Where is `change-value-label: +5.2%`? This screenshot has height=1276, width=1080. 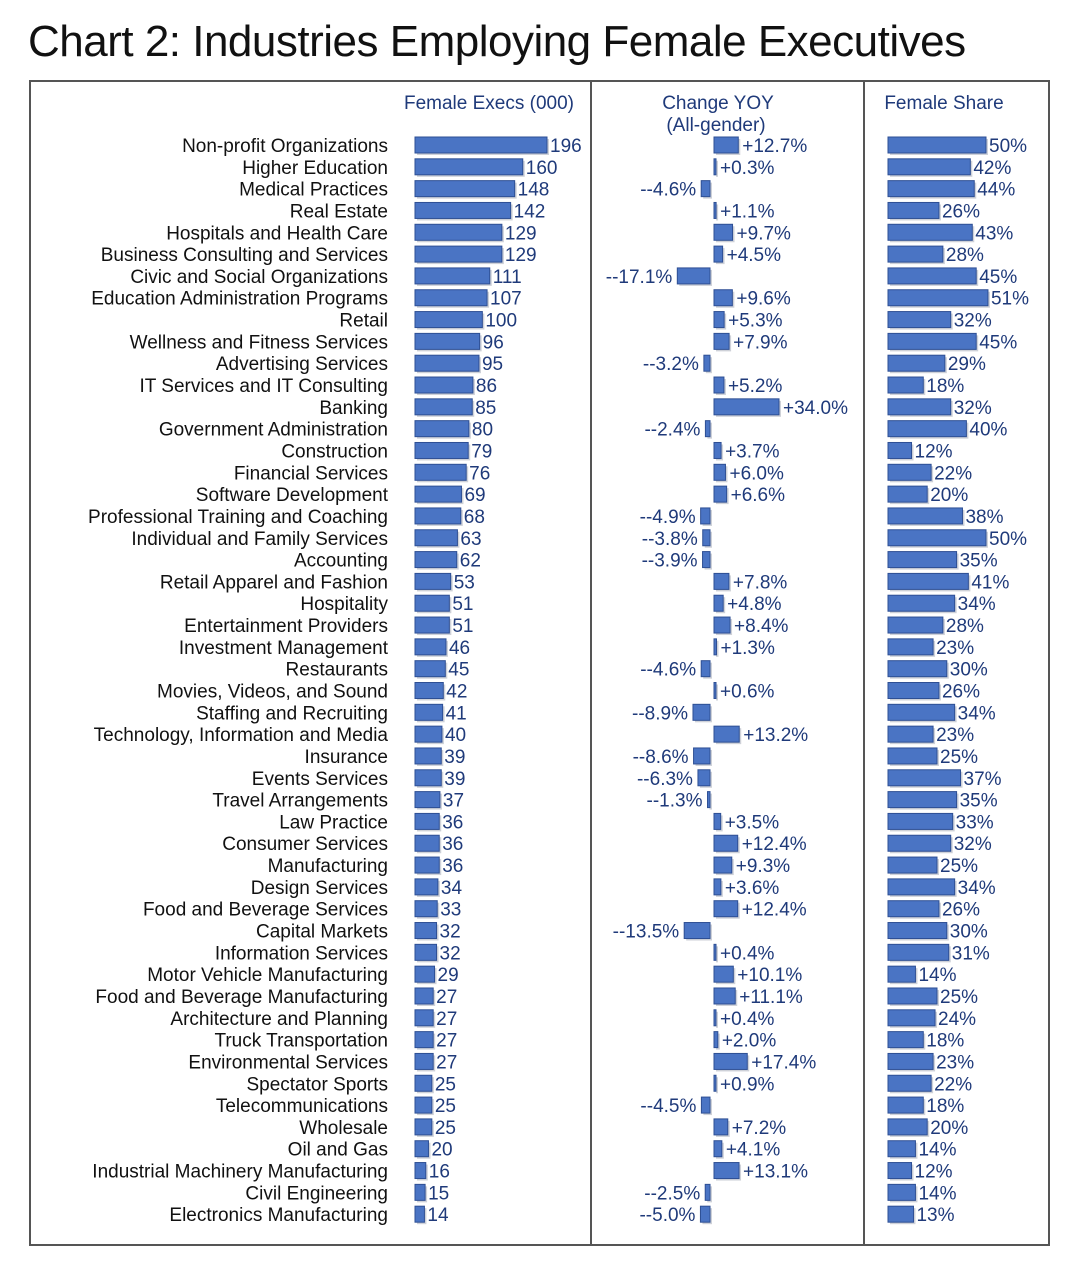
change-value-label: +5.2% is located at coordinates (755, 386).